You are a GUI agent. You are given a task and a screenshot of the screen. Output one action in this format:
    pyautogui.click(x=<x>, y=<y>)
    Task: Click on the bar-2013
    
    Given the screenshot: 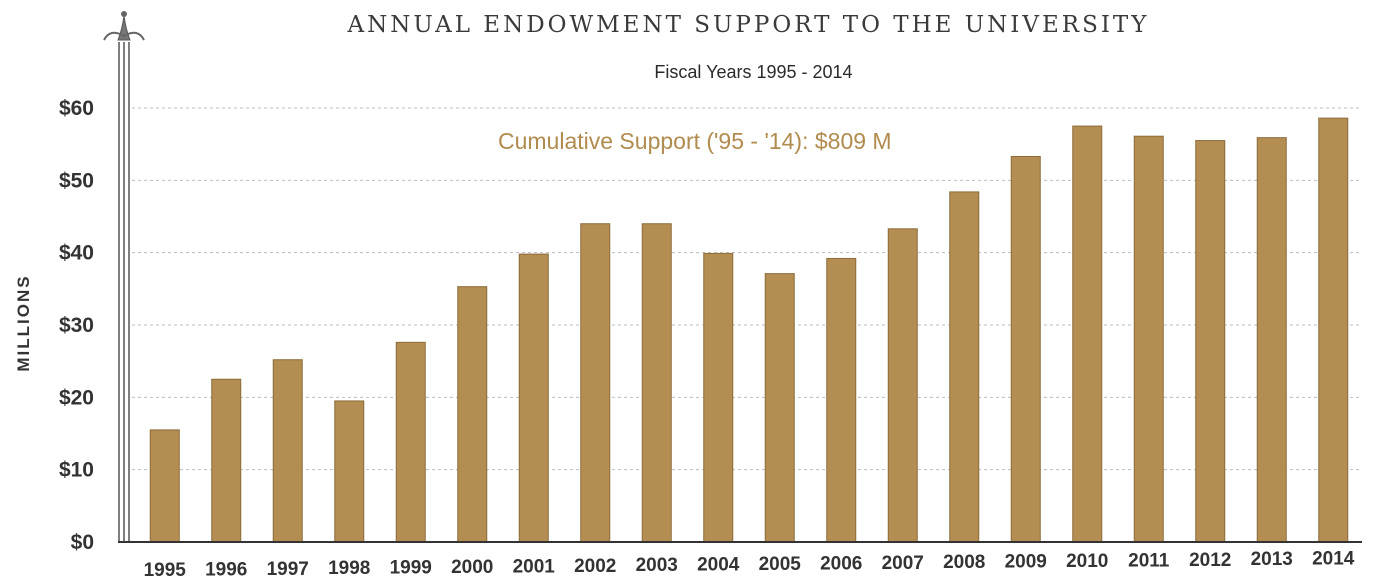 What is the action you would take?
    pyautogui.click(x=1271, y=340)
    